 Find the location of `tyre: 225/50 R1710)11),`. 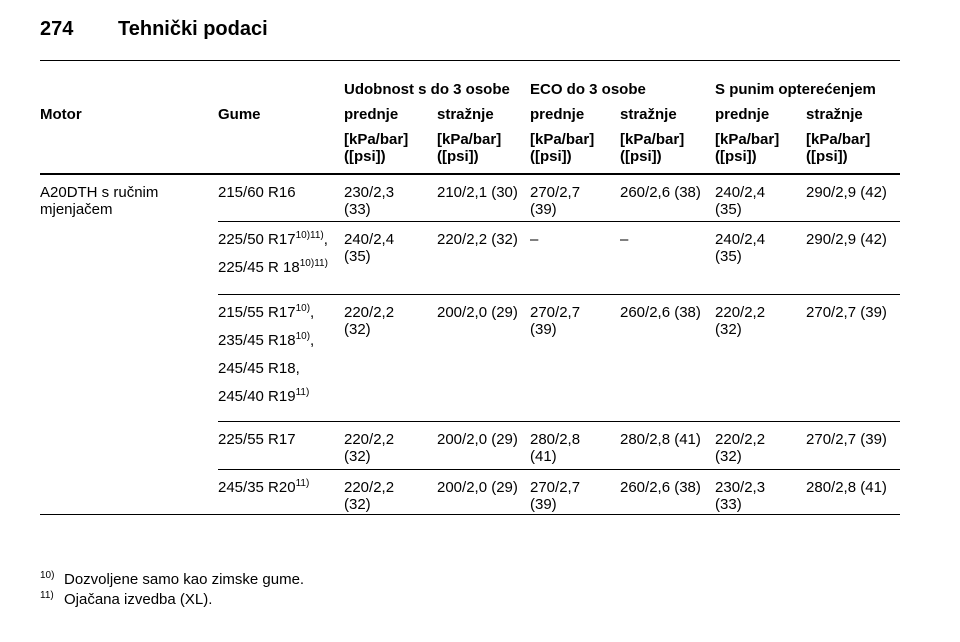

tyre: 225/50 R1710)11), is located at coordinates (281, 238).